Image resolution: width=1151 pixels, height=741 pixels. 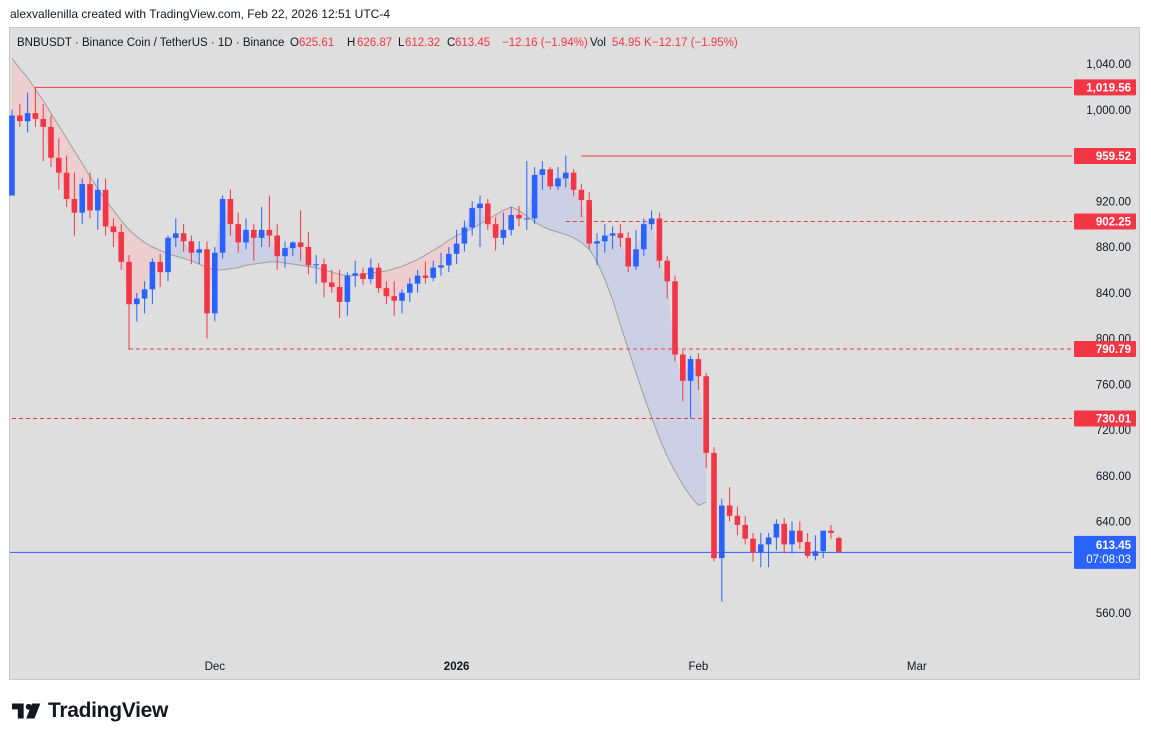 I want to click on legend-o-value: 625.61, so click(x=316, y=43).